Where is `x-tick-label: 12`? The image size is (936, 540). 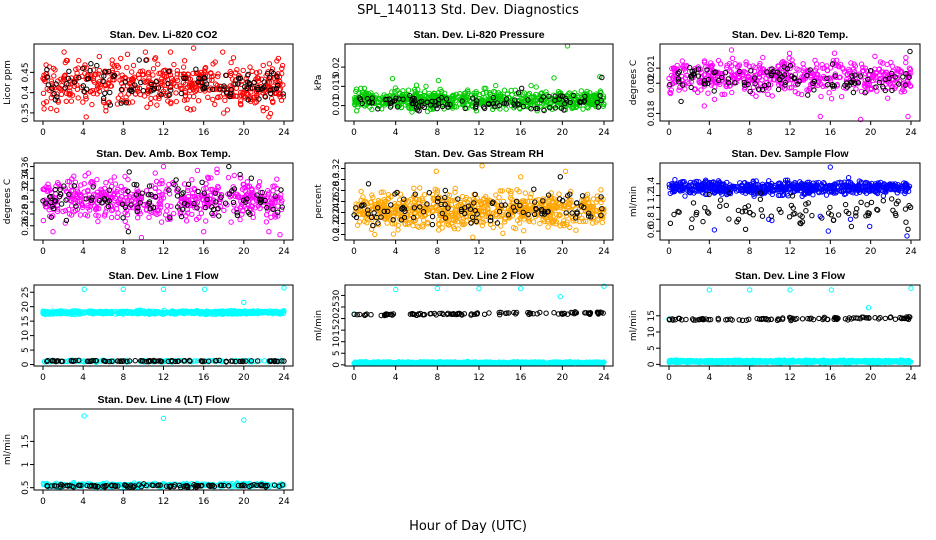
x-tick-label: 12 is located at coordinates (163, 252).